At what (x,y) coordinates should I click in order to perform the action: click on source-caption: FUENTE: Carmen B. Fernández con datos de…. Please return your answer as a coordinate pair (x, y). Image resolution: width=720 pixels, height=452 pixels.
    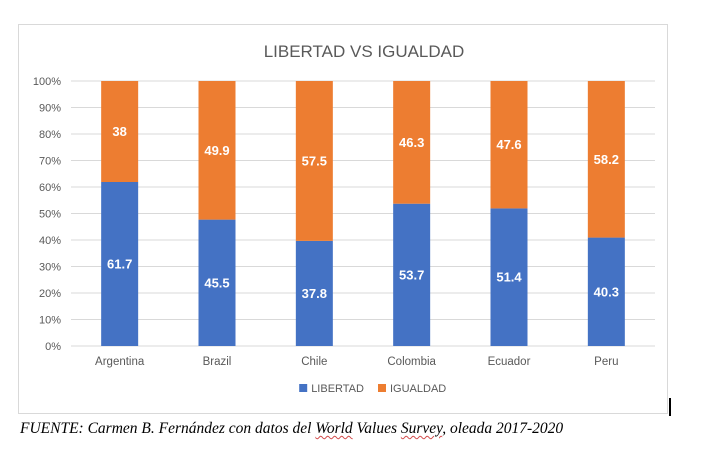
    Looking at the image, I should click on (291, 429).